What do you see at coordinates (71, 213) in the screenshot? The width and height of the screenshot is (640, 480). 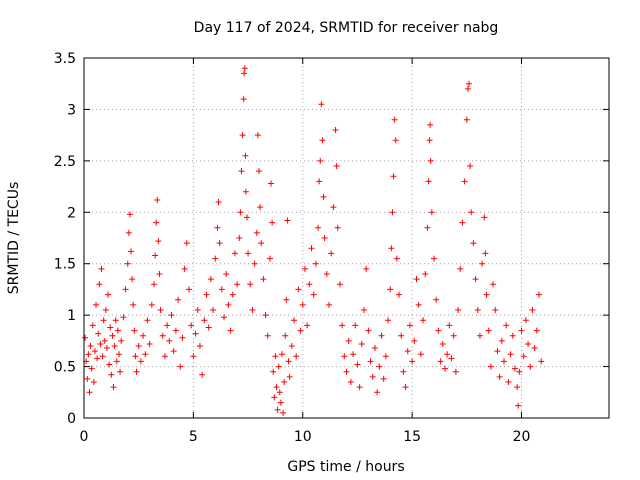 I see `y-tick-label: 2` at bounding box center [71, 213].